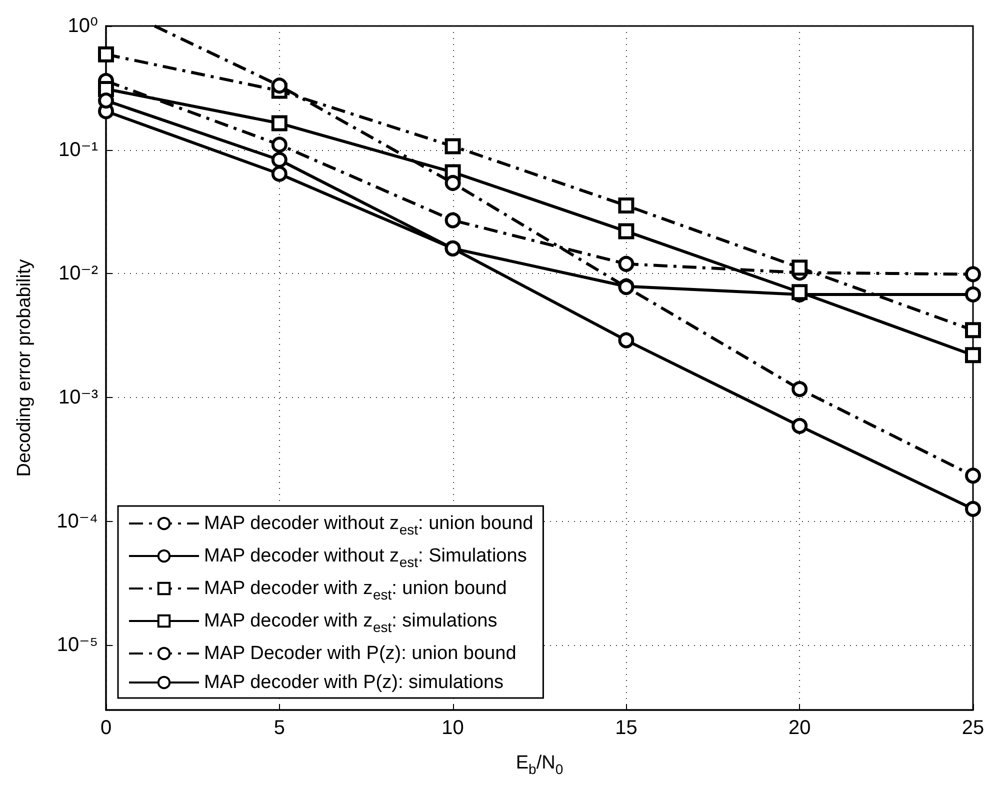 Image resolution: width=991 pixels, height=794 pixels. Describe the element at coordinates (360, 653) in the screenshot. I see `legend-label: MAP Decoder with P(z): union bound` at that location.